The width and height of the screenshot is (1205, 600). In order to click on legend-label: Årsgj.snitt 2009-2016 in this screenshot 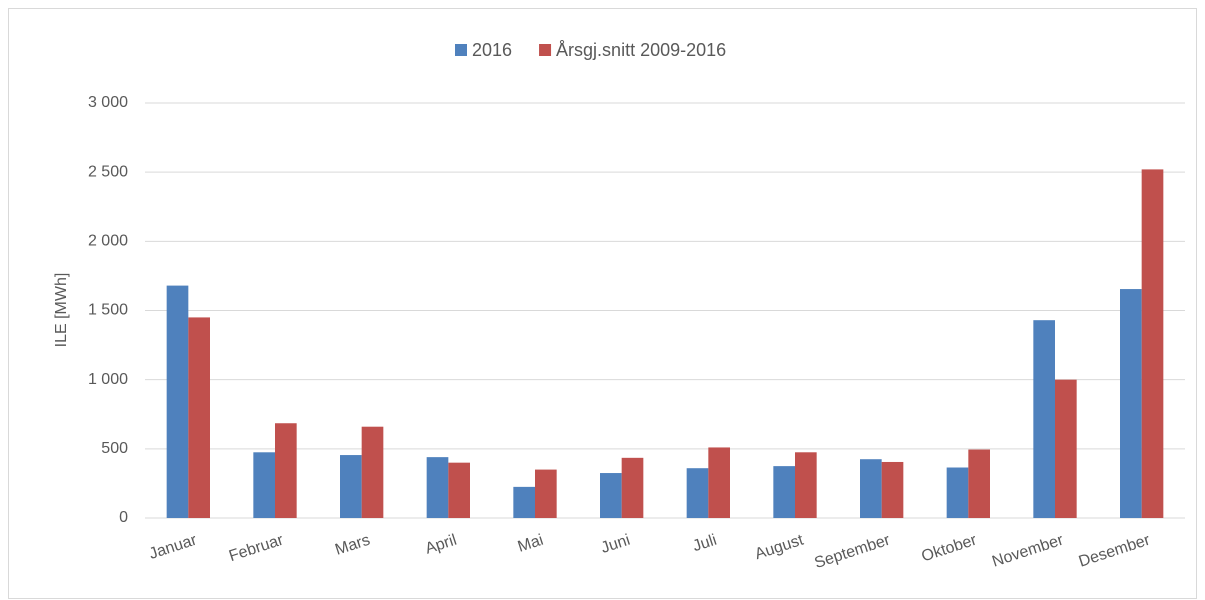, I will do `click(641, 50)`.